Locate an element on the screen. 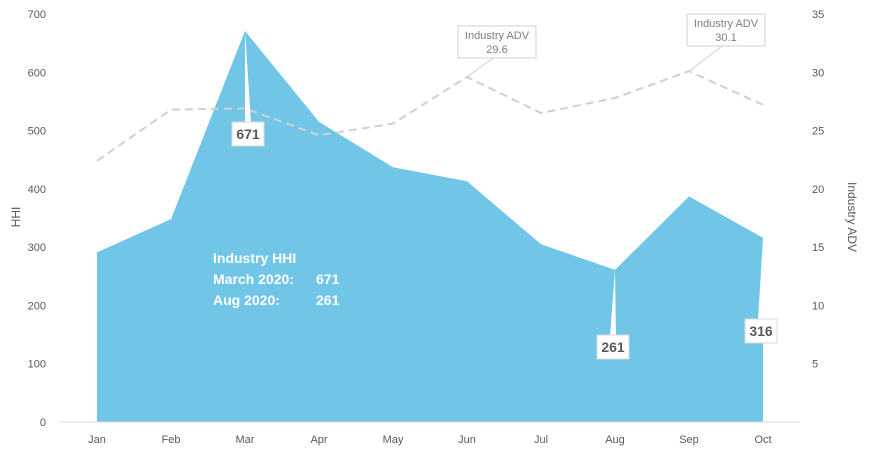 This screenshot has width=872, height=456. hhi-callout-oct: 316 is located at coordinates (761, 290).